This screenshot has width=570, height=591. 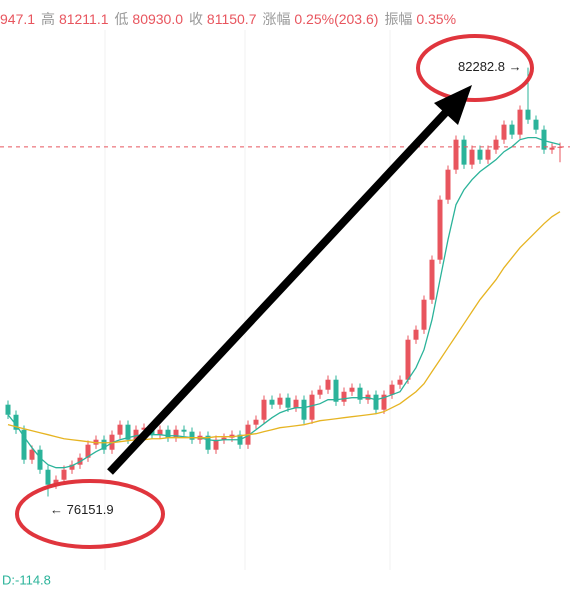 What do you see at coordinates (121, 19) in the screenshot?
I see `header-label: 低` at bounding box center [121, 19].